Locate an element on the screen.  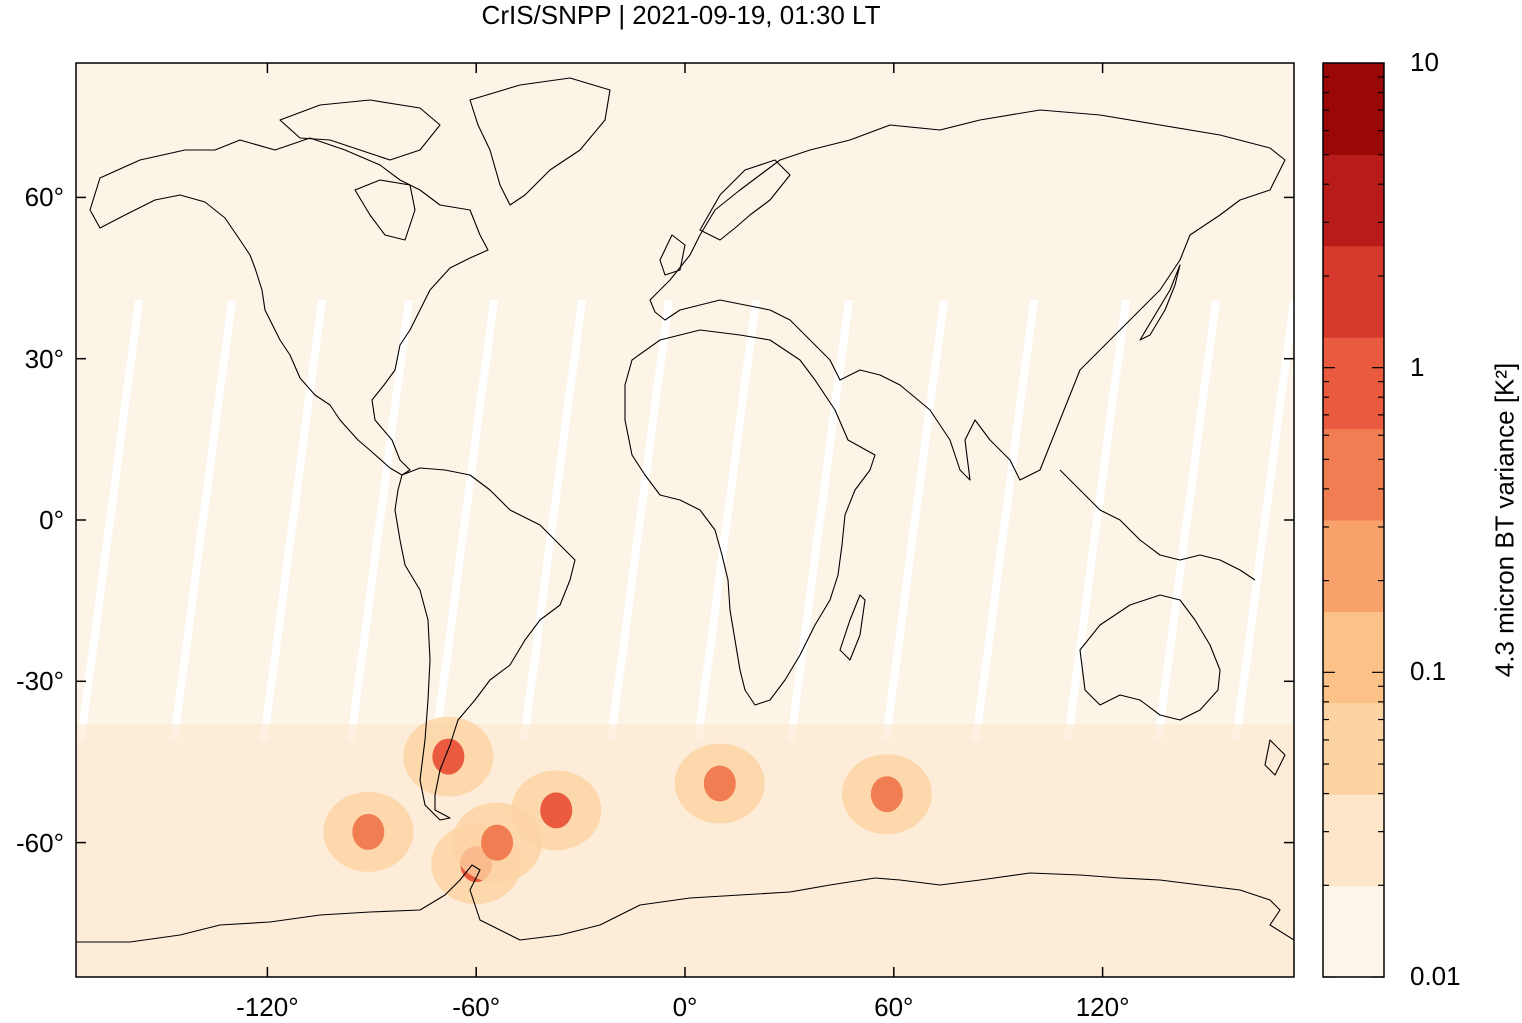
coast-hudson-bay is located at coordinates (385, 210).